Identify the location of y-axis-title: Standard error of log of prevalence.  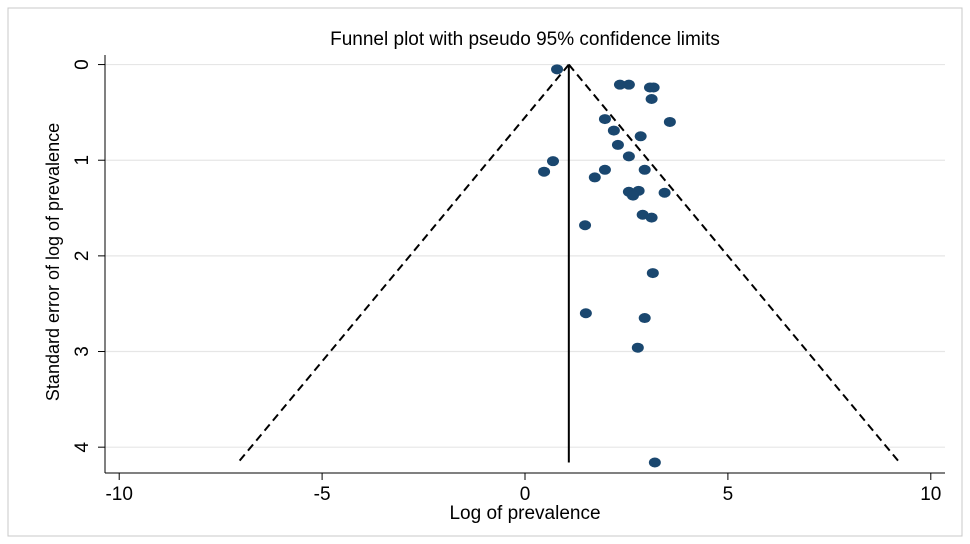
(53, 262).